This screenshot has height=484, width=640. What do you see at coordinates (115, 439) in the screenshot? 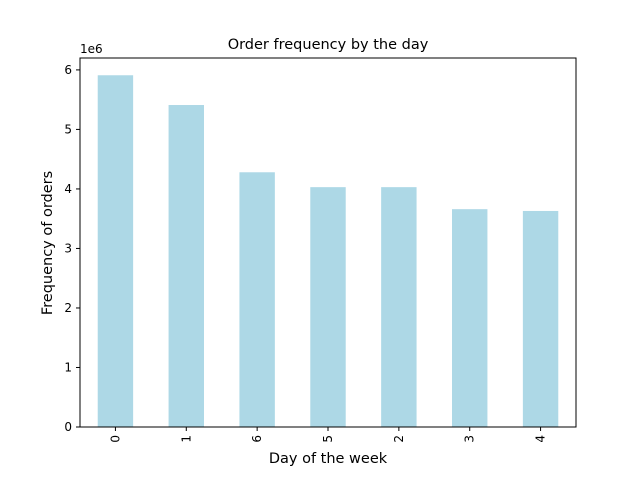
I see `x-tick-label: 0` at bounding box center [115, 439].